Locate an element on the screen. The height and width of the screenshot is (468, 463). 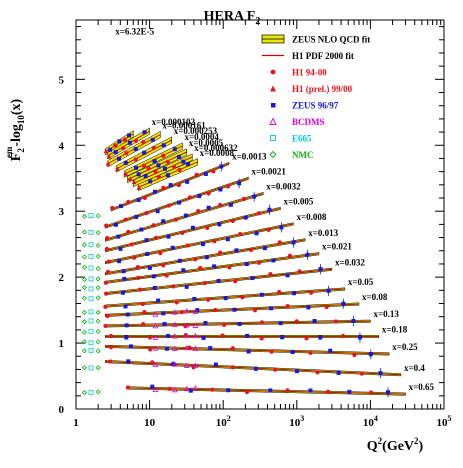
x-bin-label: x=0.13 is located at coordinates (386, 314).